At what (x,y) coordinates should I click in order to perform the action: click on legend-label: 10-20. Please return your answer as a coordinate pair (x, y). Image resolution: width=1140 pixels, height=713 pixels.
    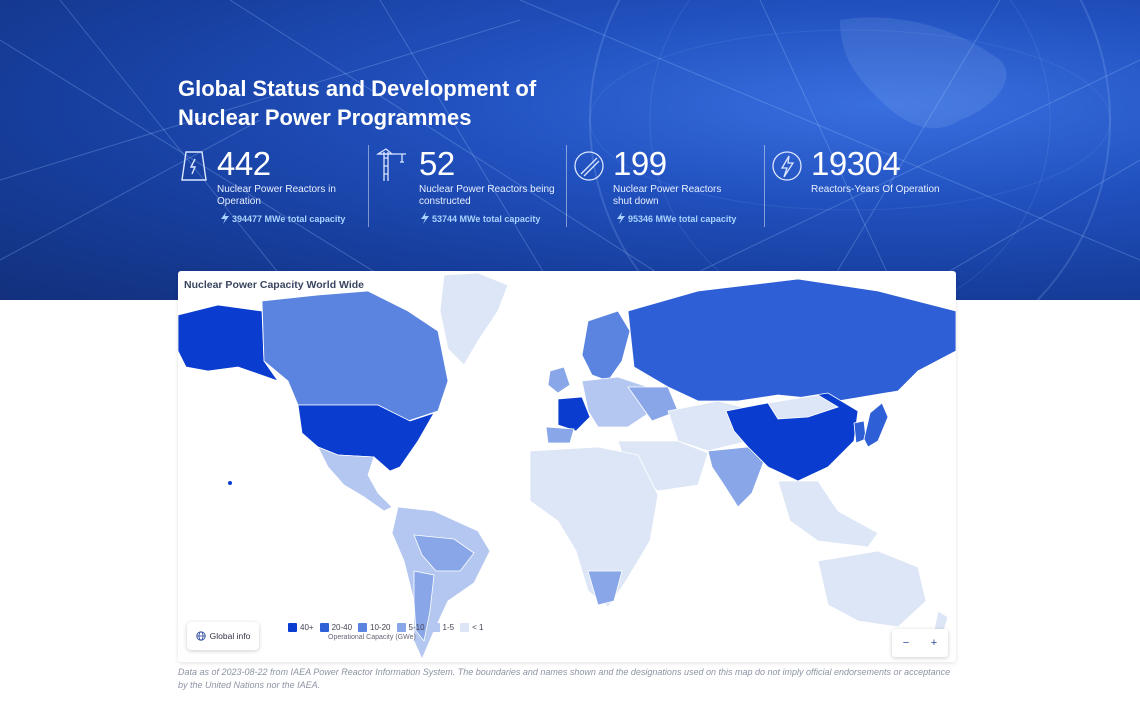
    Looking at the image, I should click on (380, 627).